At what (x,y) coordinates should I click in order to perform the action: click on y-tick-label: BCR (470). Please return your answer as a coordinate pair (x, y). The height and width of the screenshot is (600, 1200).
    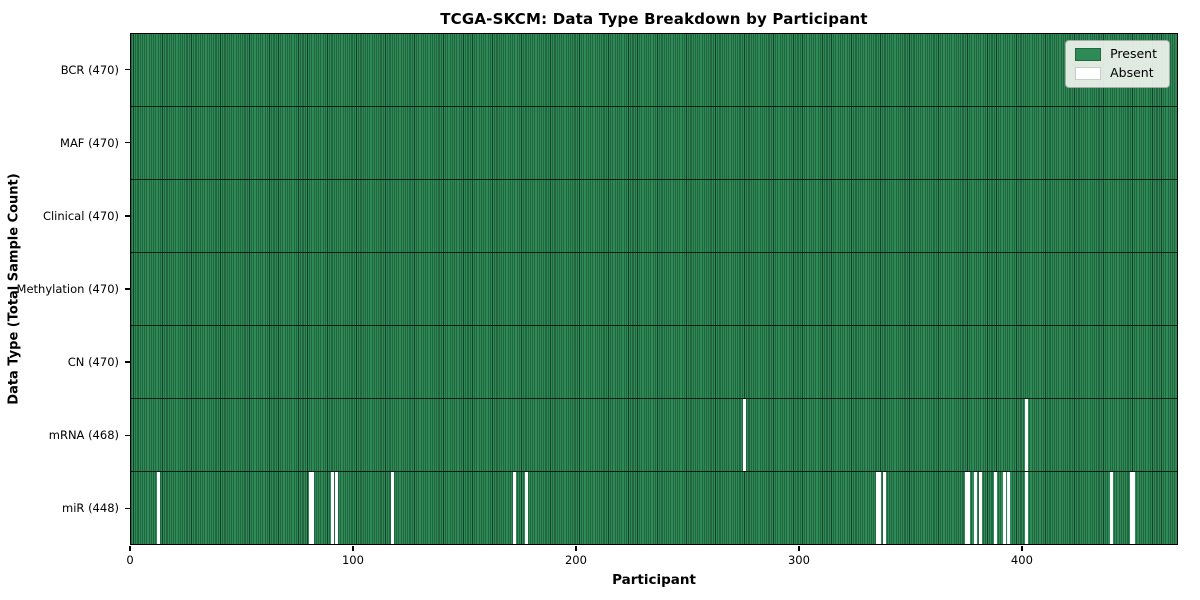
    Looking at the image, I should click on (89, 69).